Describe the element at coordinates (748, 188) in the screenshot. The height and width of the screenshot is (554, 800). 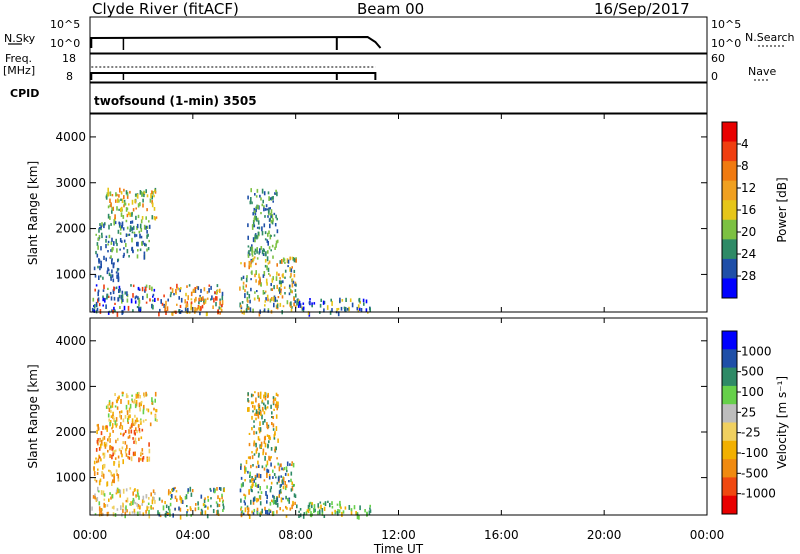
I see `colorbar-tick-label: 12` at that location.